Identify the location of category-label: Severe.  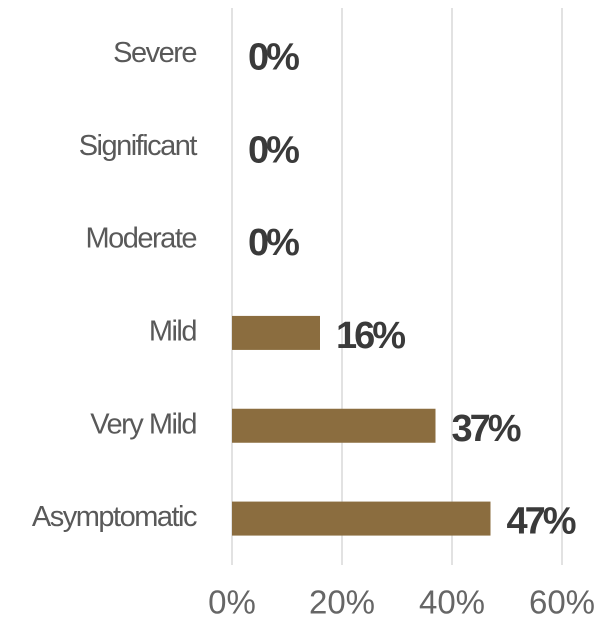
(154, 53).